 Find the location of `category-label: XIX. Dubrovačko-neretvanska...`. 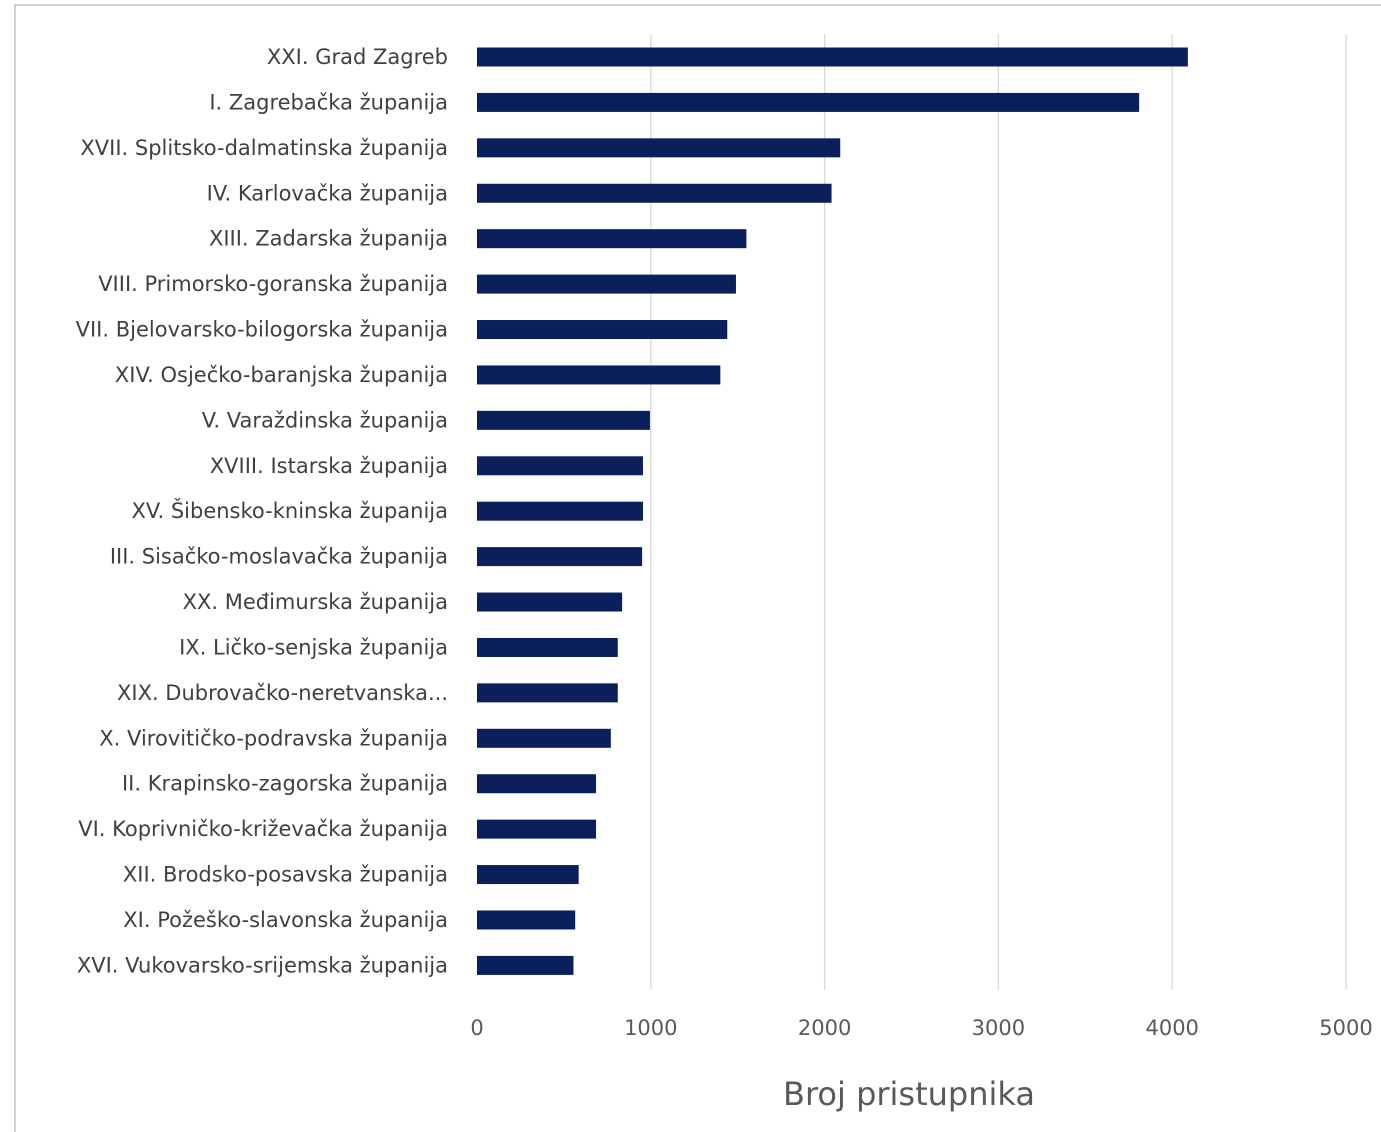

category-label: XIX. Dubrovačko-neretvanska... is located at coordinates (282, 693).